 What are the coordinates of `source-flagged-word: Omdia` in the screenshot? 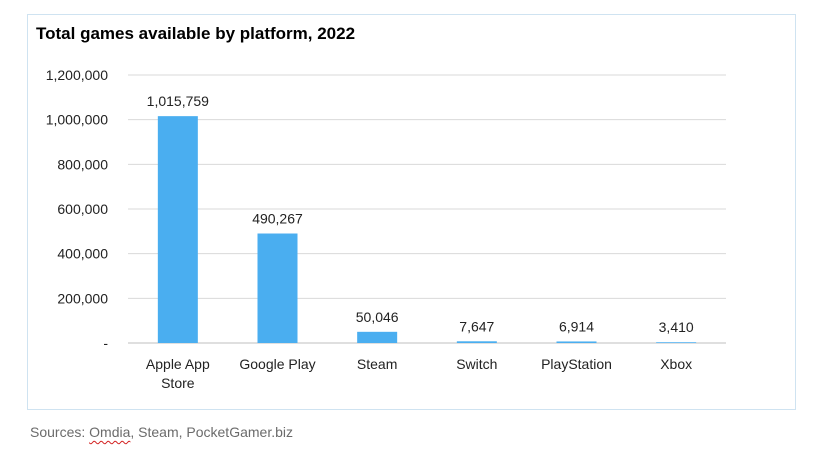 It's located at (110, 432).